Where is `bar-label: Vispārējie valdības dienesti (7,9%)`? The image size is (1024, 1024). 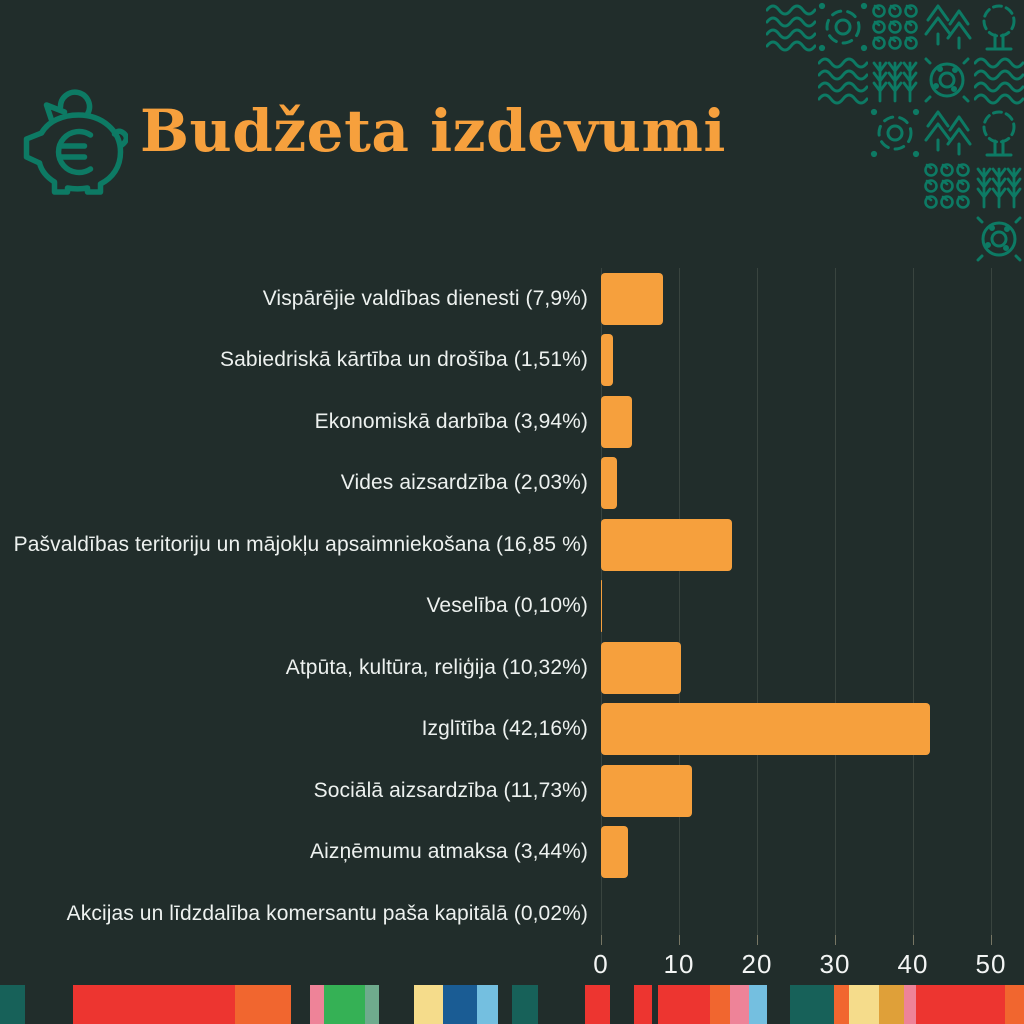
bar-label: Vispārējie valdības dienesti (7,9%) is located at coordinates (425, 298).